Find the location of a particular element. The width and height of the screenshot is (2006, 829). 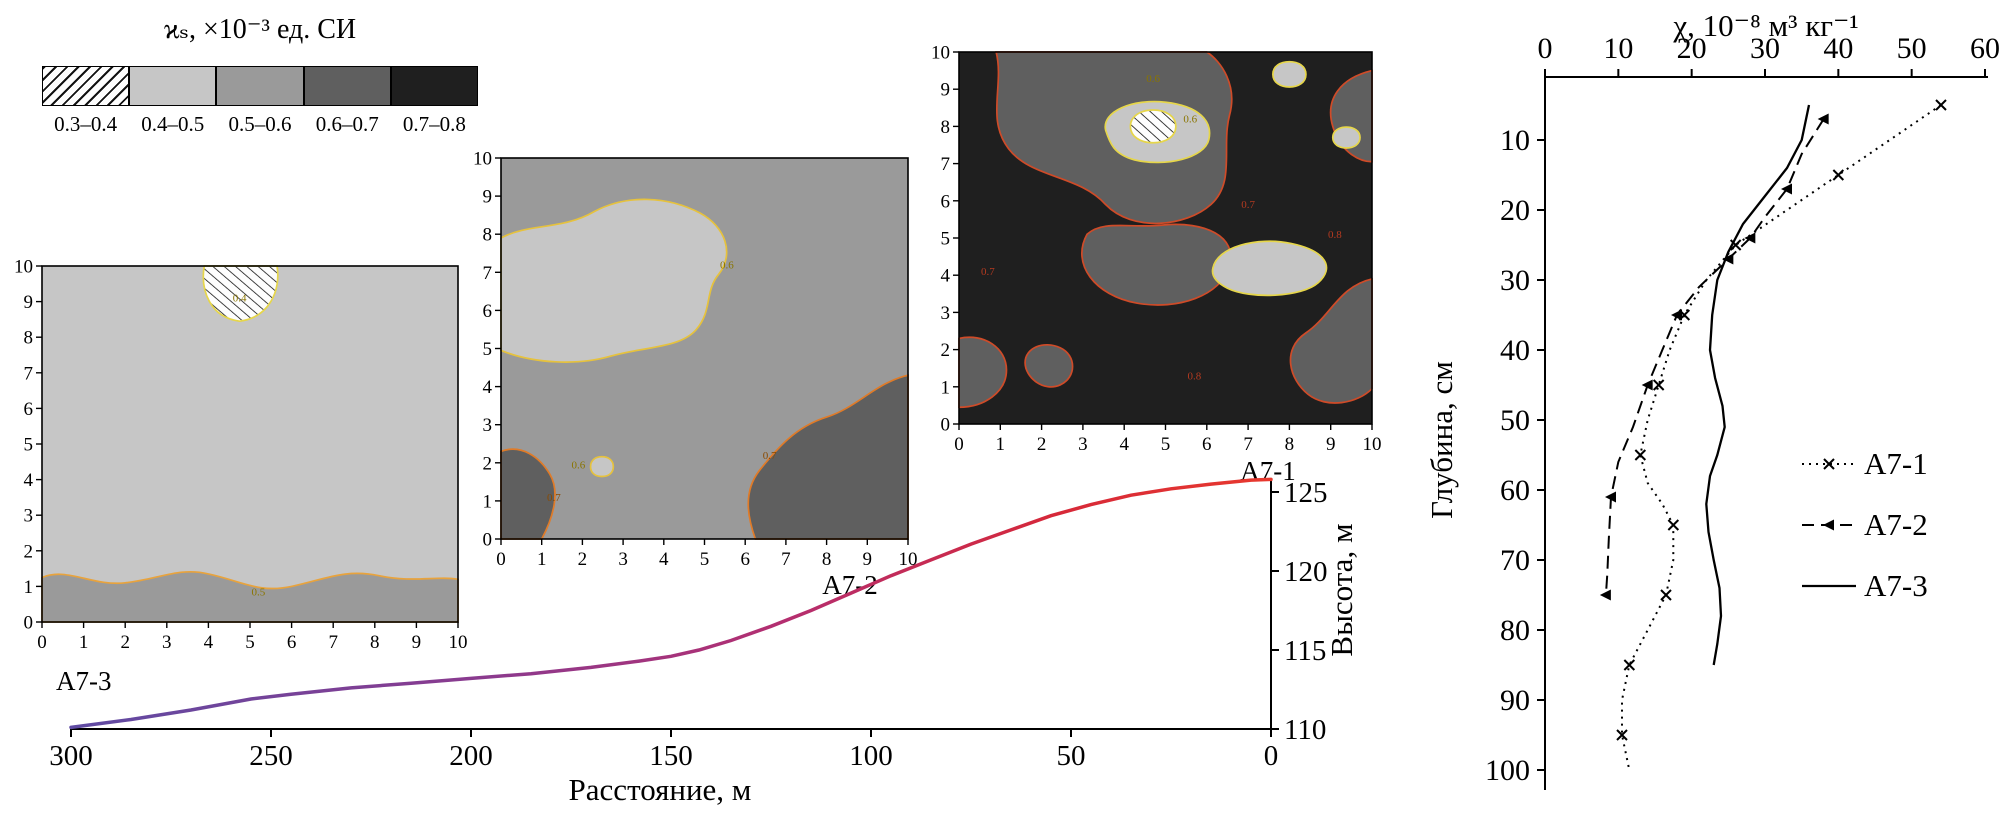

svg-text: 120 is located at coordinates (1306, 572).